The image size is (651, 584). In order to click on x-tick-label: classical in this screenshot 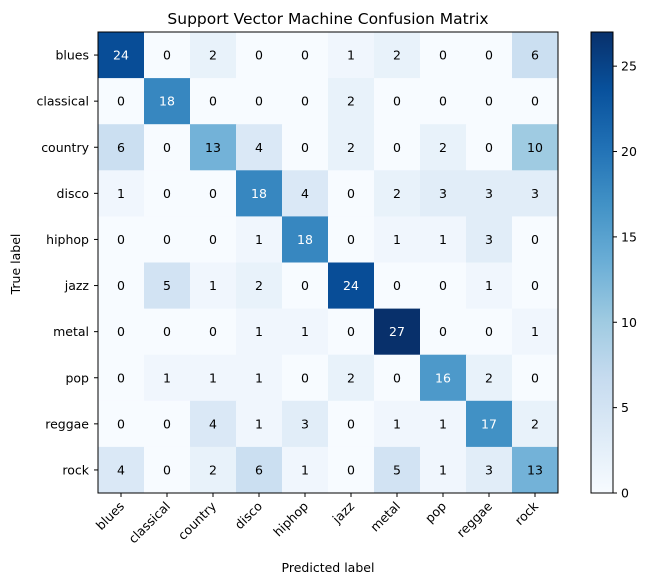, I will do `click(149, 523)`.